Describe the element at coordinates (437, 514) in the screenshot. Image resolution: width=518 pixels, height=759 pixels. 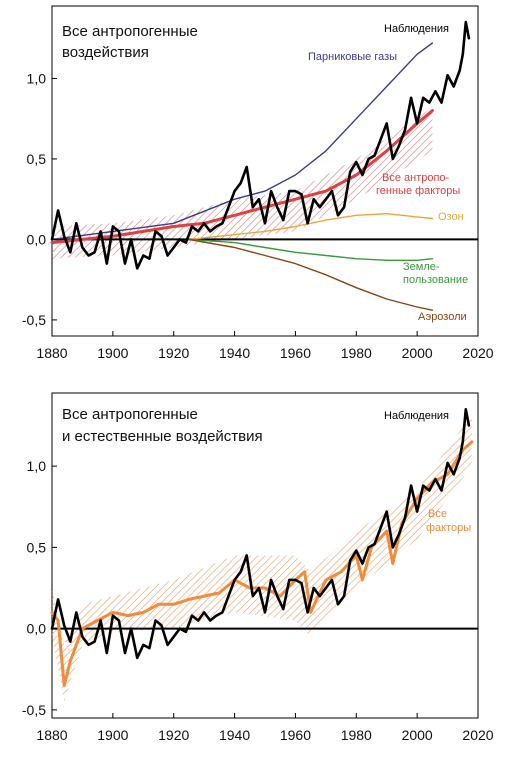
I see `label-all-factors-line-1: Все` at that location.